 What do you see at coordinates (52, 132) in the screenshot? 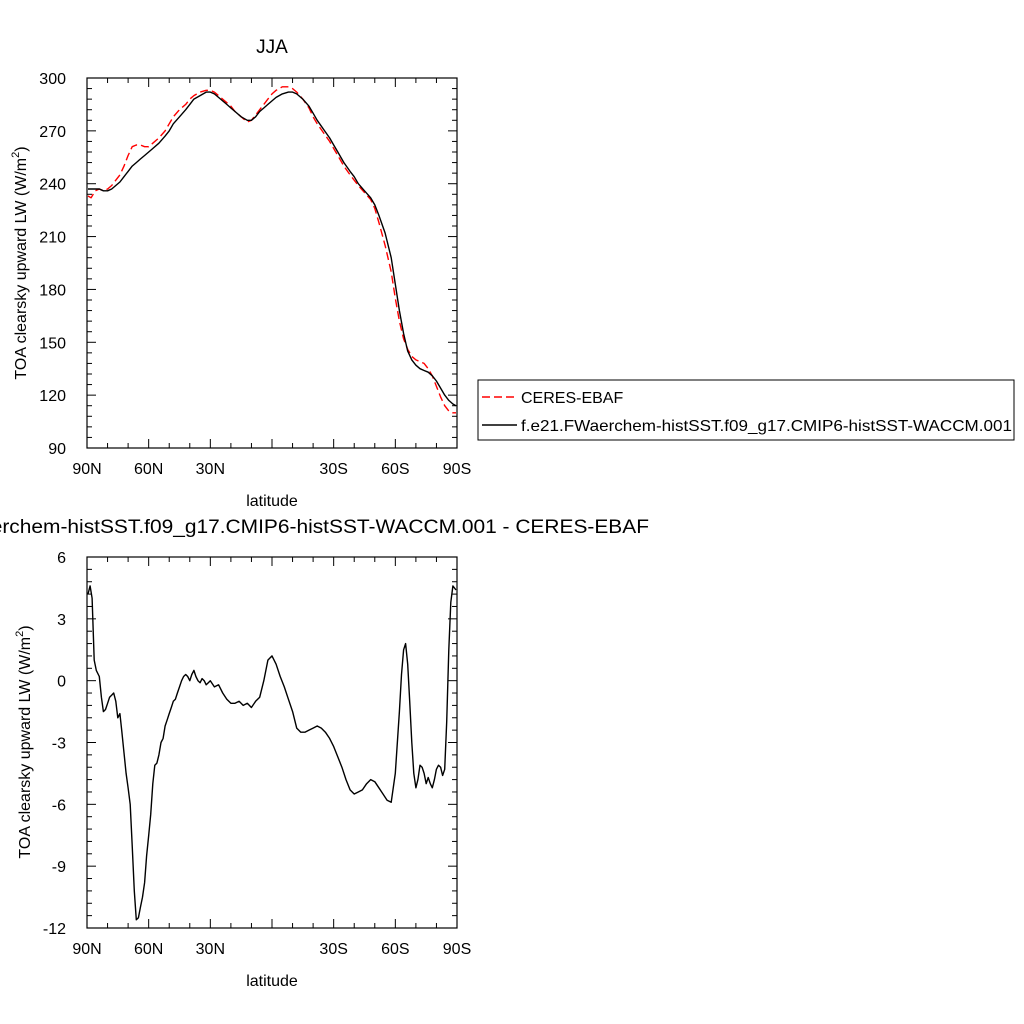
I see `y-tick-label: 270` at bounding box center [52, 132].